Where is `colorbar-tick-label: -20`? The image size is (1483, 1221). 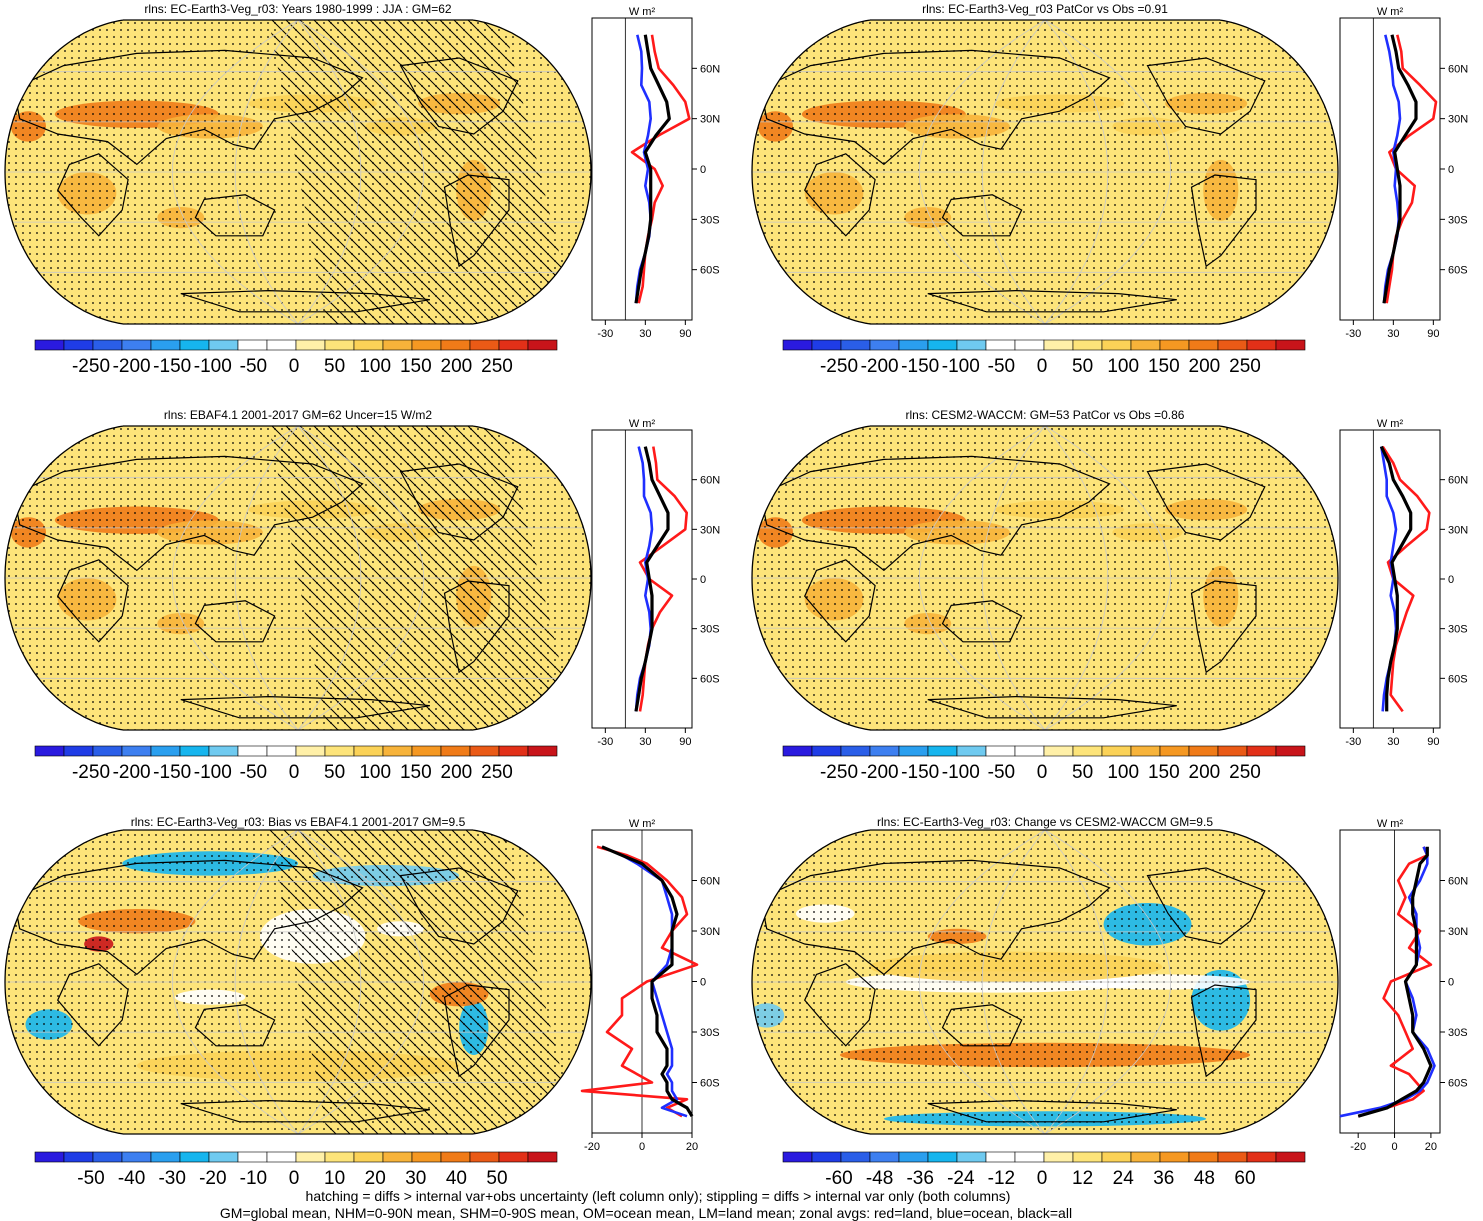
colorbar-tick-label: -20 is located at coordinates (212, 1178).